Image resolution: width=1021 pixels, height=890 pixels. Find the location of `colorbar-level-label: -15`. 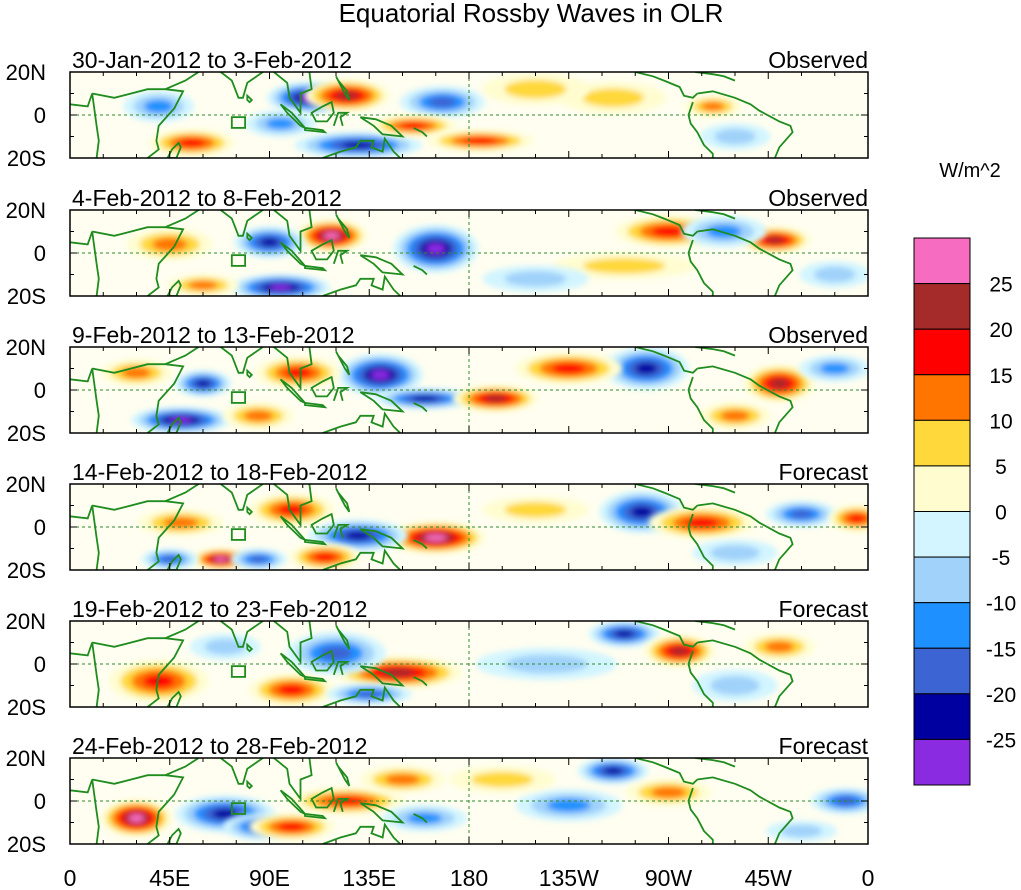

colorbar-level-label: -15 is located at coordinates (1001, 649).